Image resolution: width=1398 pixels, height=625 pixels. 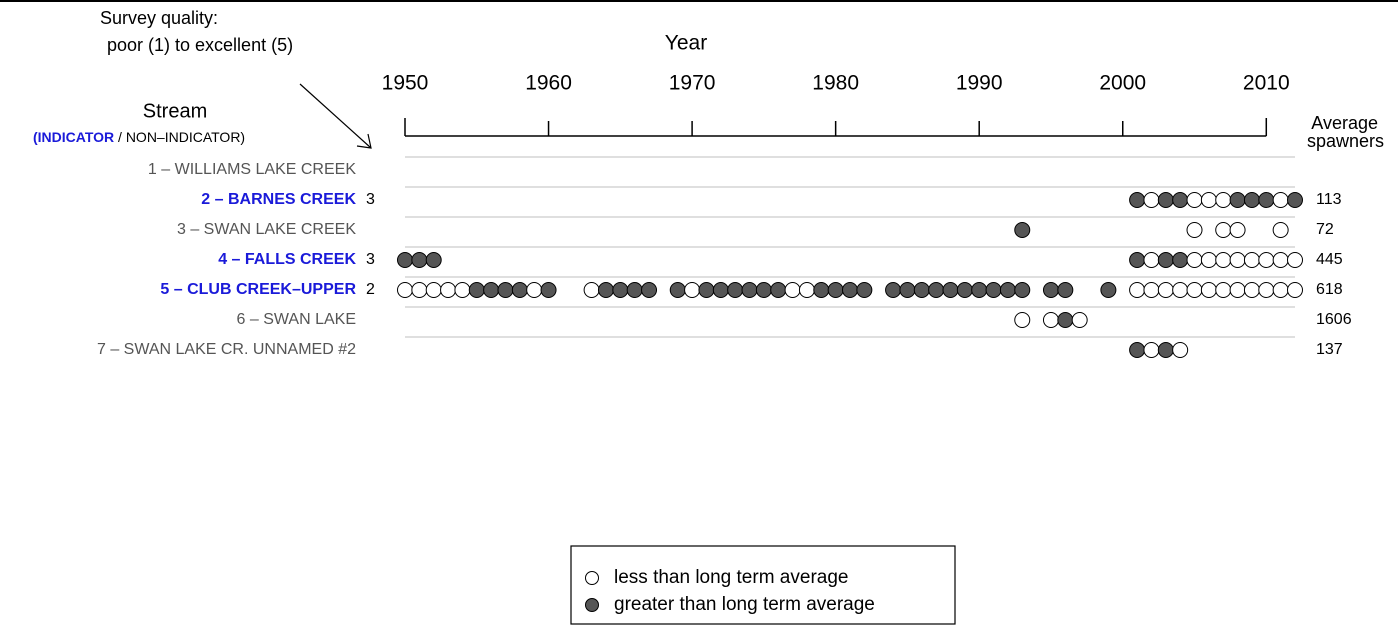 What do you see at coordinates (370, 199) in the screenshot?
I see `quality-label: 3` at bounding box center [370, 199].